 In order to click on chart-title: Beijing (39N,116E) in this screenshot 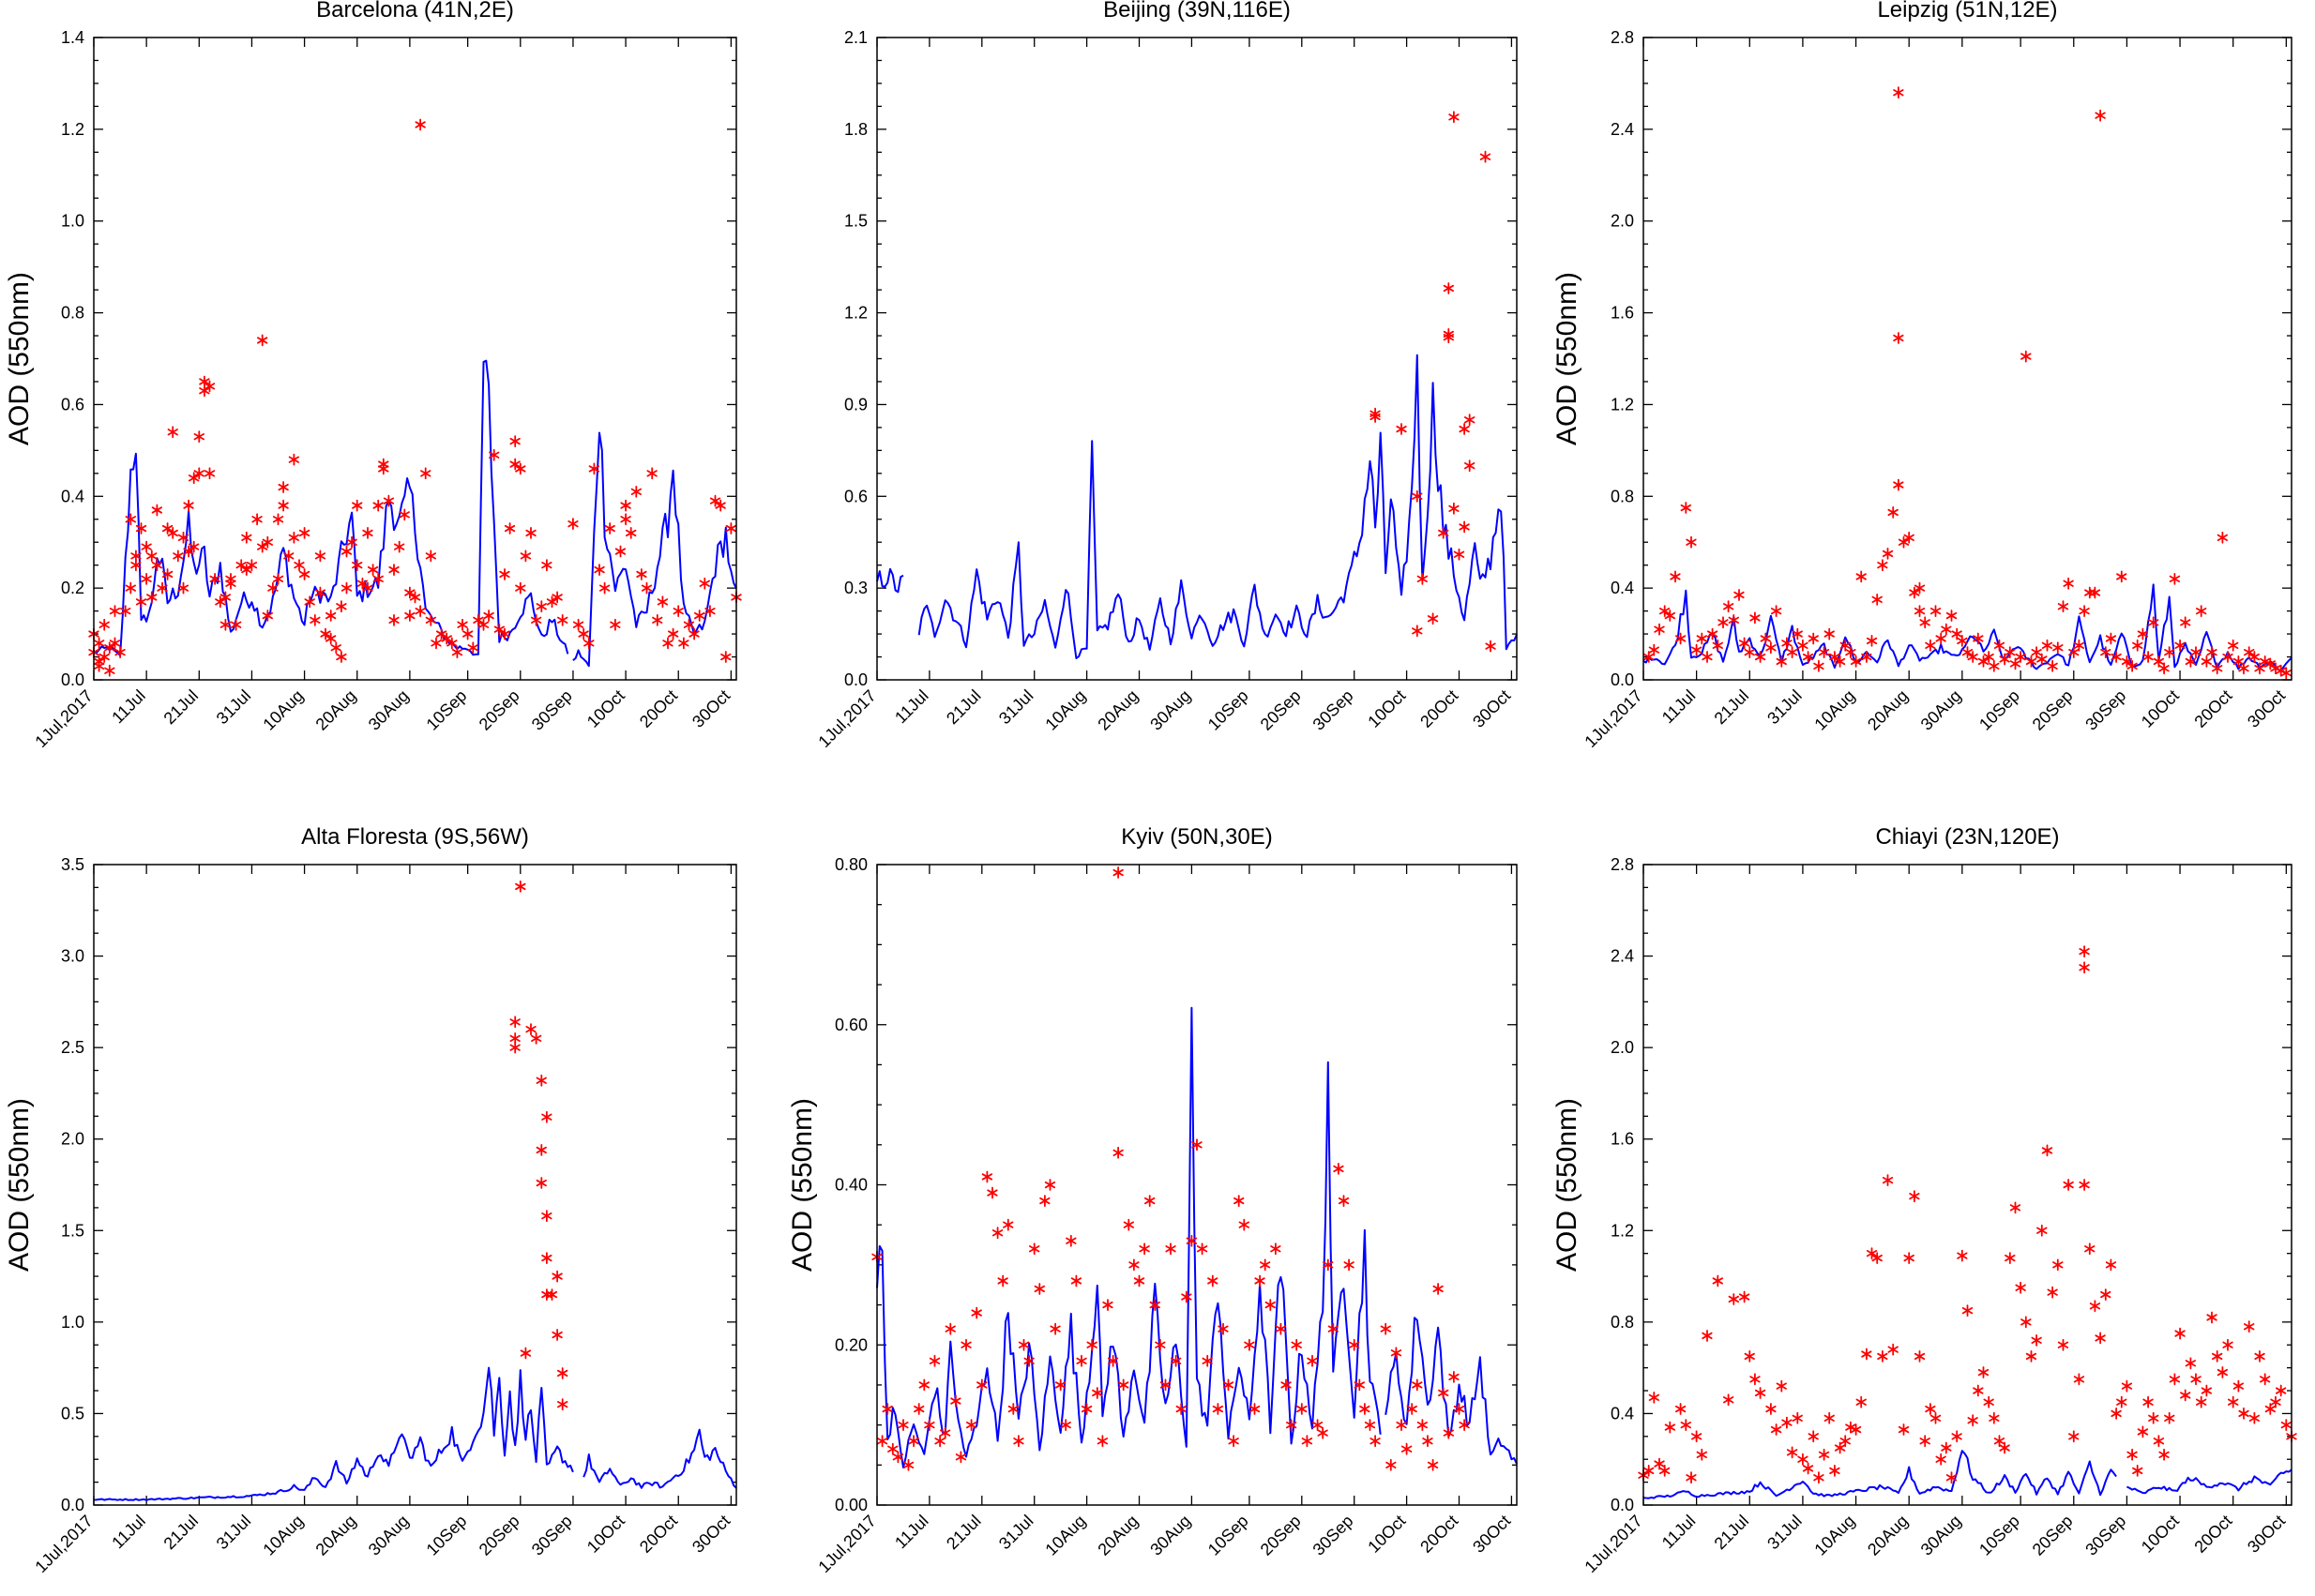, I will do `click(1197, 11)`.